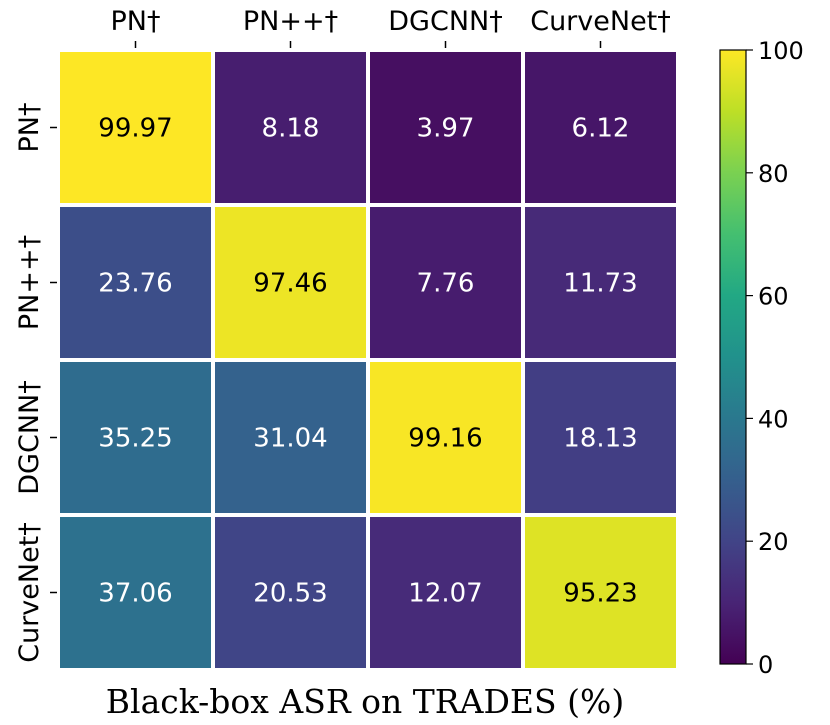  I want to click on x-axis: PN† PN++† DGCNN† CurveNet†, so click(391, 27).